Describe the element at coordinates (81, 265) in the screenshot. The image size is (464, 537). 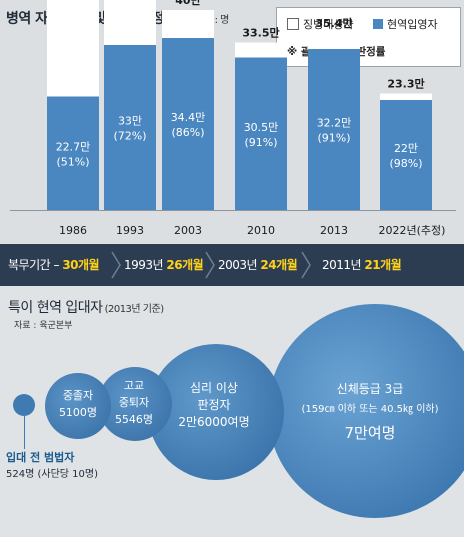
I see `timeline-period-1: 30개월` at that location.